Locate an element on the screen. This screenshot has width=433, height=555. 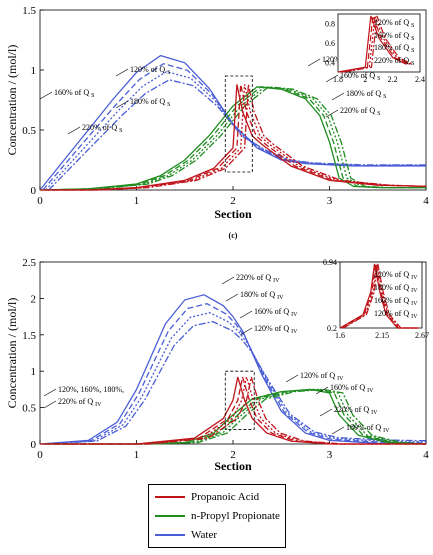
y-tick-label: 2.5 is located at coordinates (29, 263).